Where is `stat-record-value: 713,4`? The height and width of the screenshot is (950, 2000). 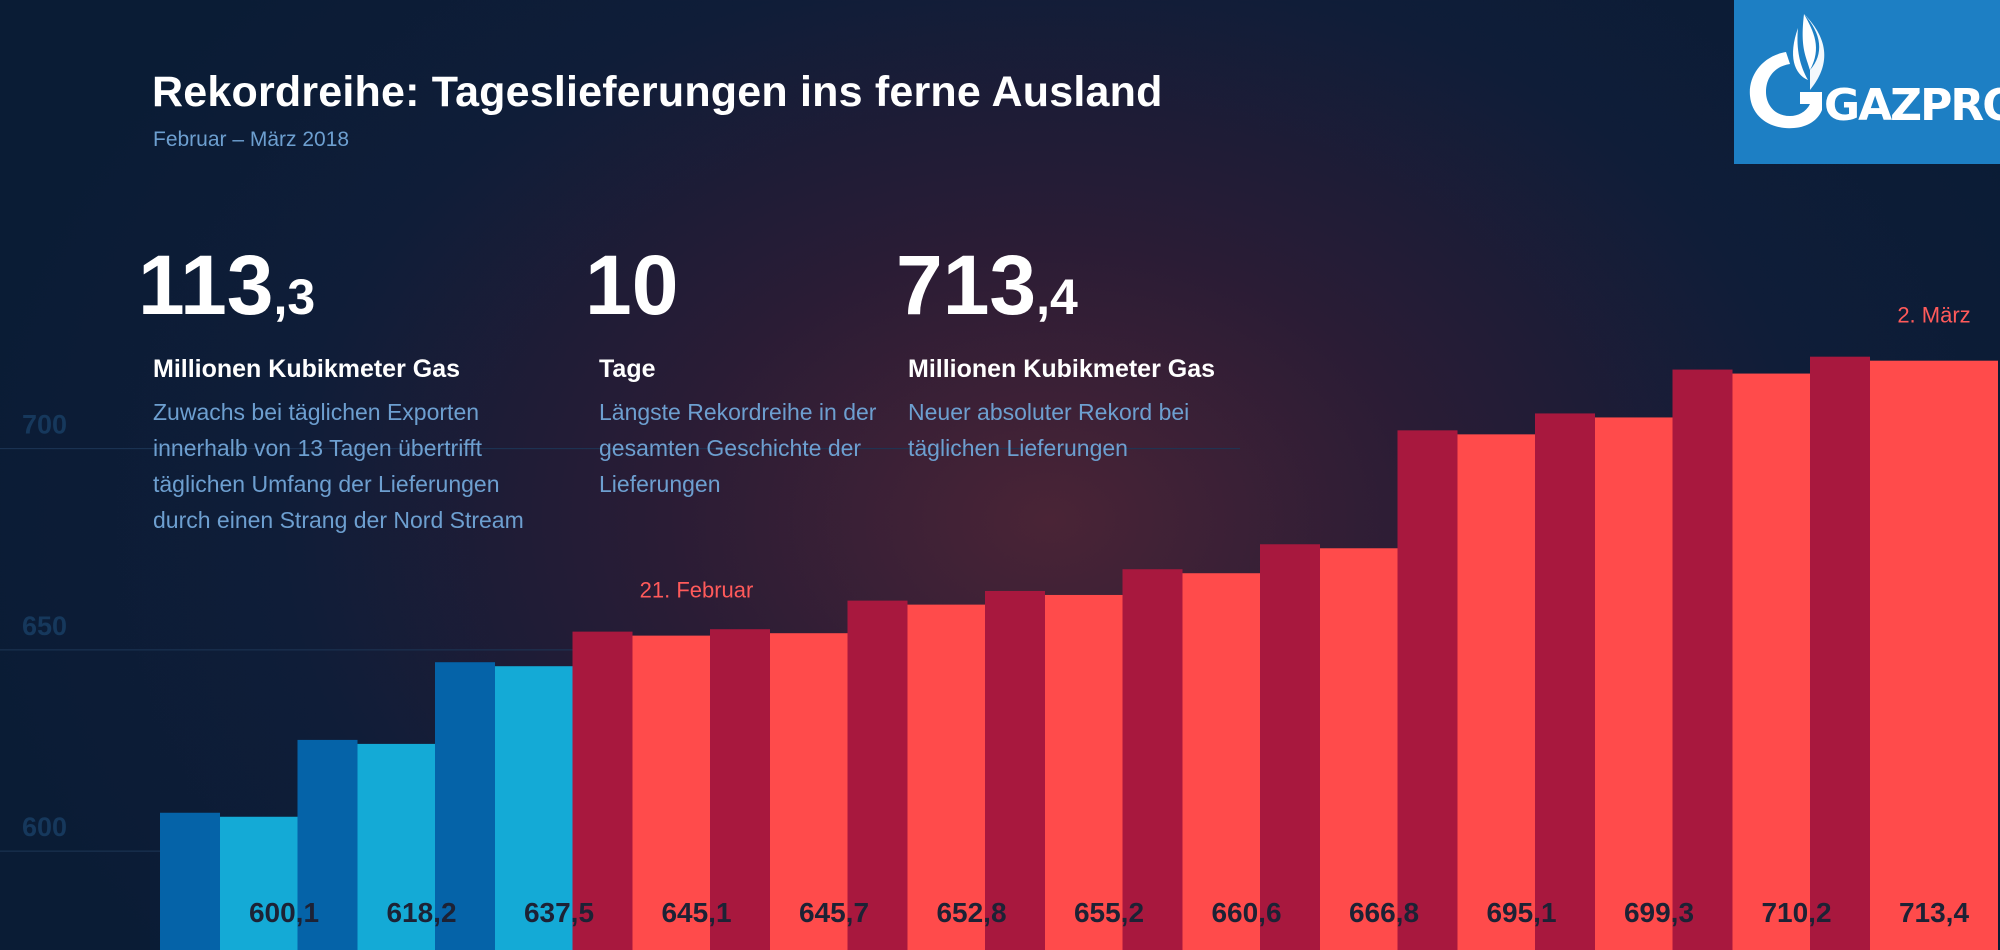
stat-record-value: 713,4 is located at coordinates (987, 285).